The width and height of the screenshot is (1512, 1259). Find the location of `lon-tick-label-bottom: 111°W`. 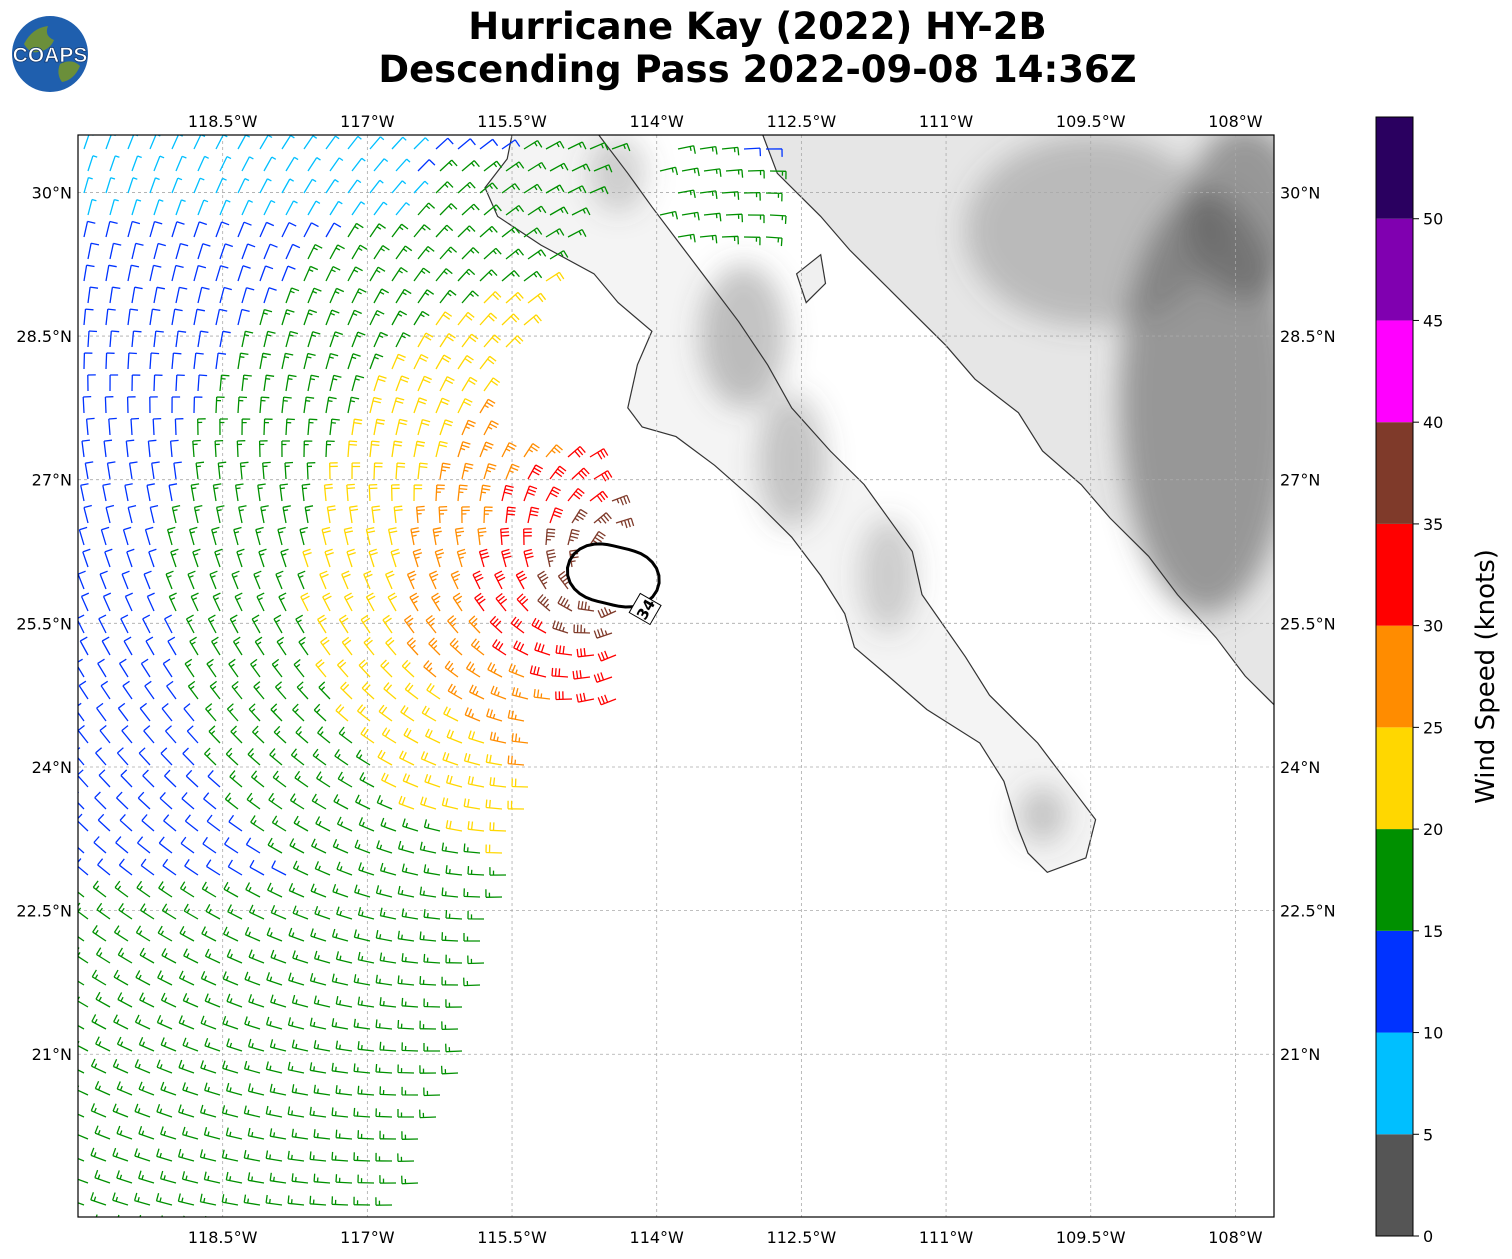

lon-tick-label-bottom: 111°W is located at coordinates (946, 1237).